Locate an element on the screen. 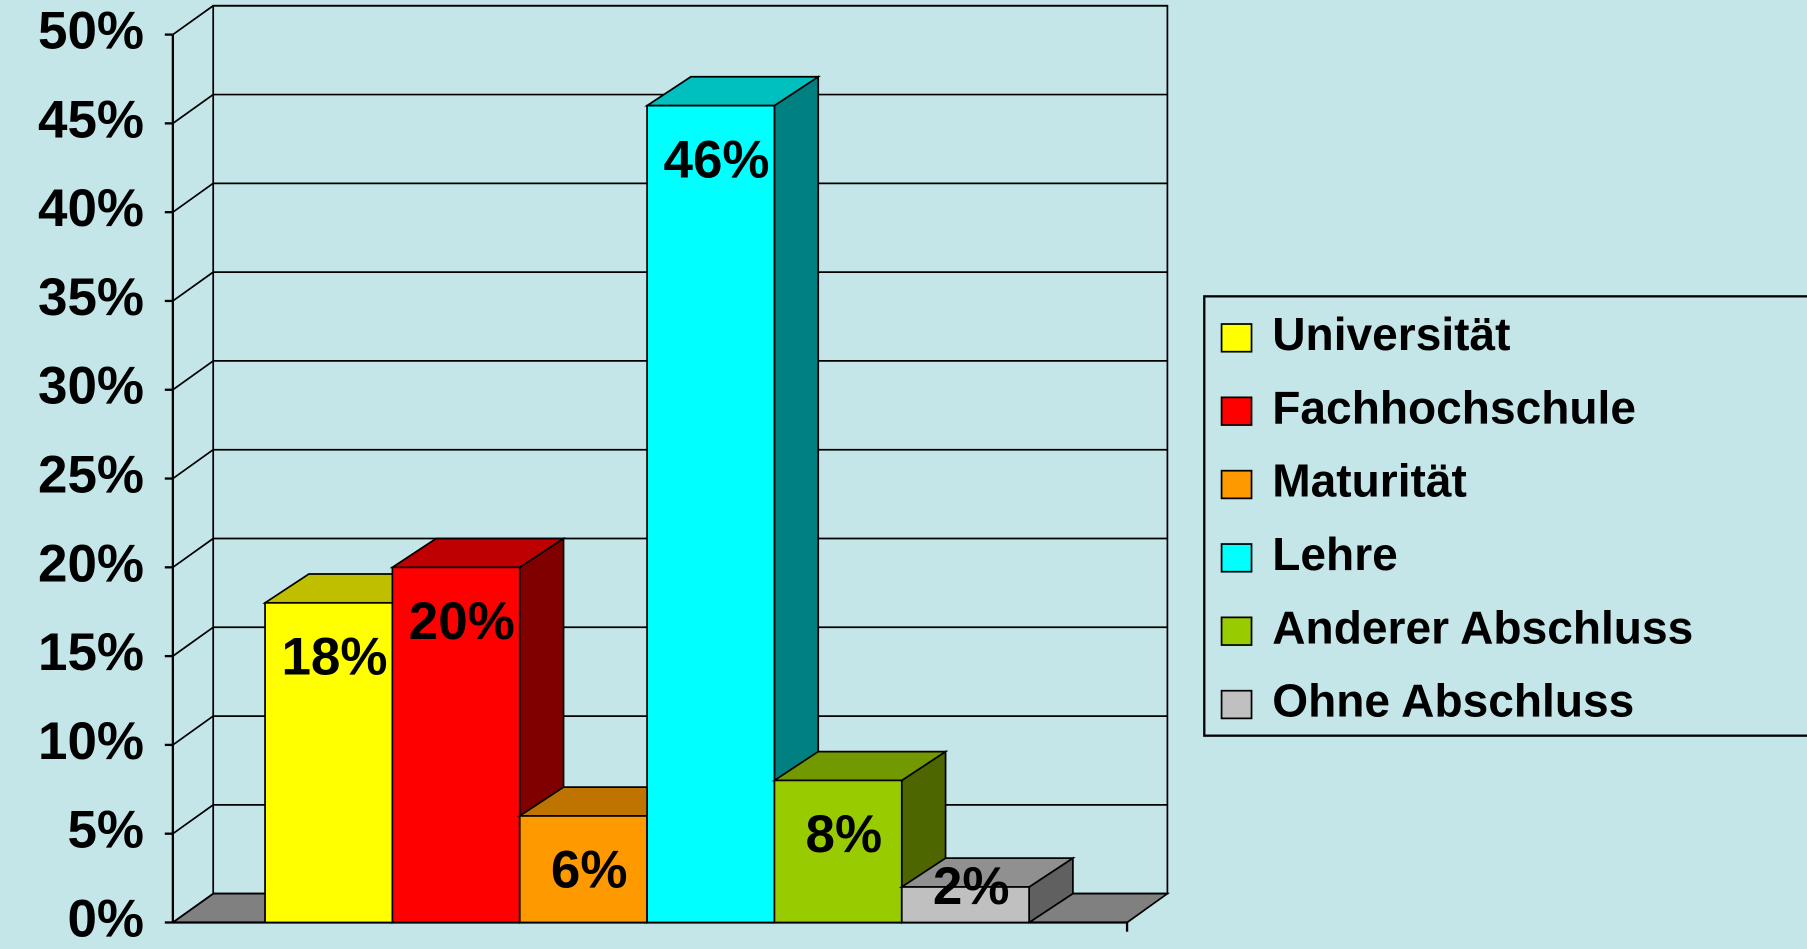  legend-label: Ohne Abschluss is located at coordinates (1453, 701).